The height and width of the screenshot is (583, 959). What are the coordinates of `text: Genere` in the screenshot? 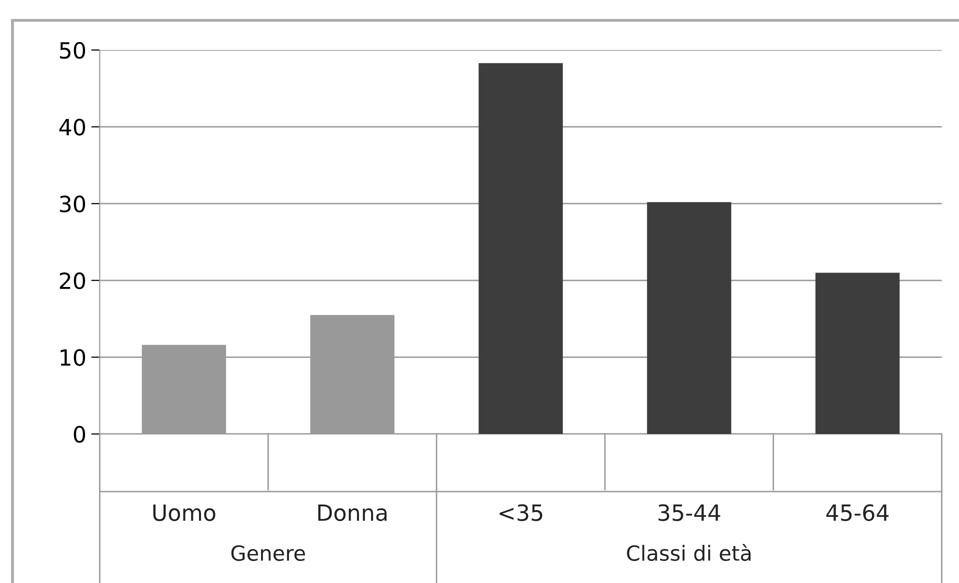 It's located at (268, 553).